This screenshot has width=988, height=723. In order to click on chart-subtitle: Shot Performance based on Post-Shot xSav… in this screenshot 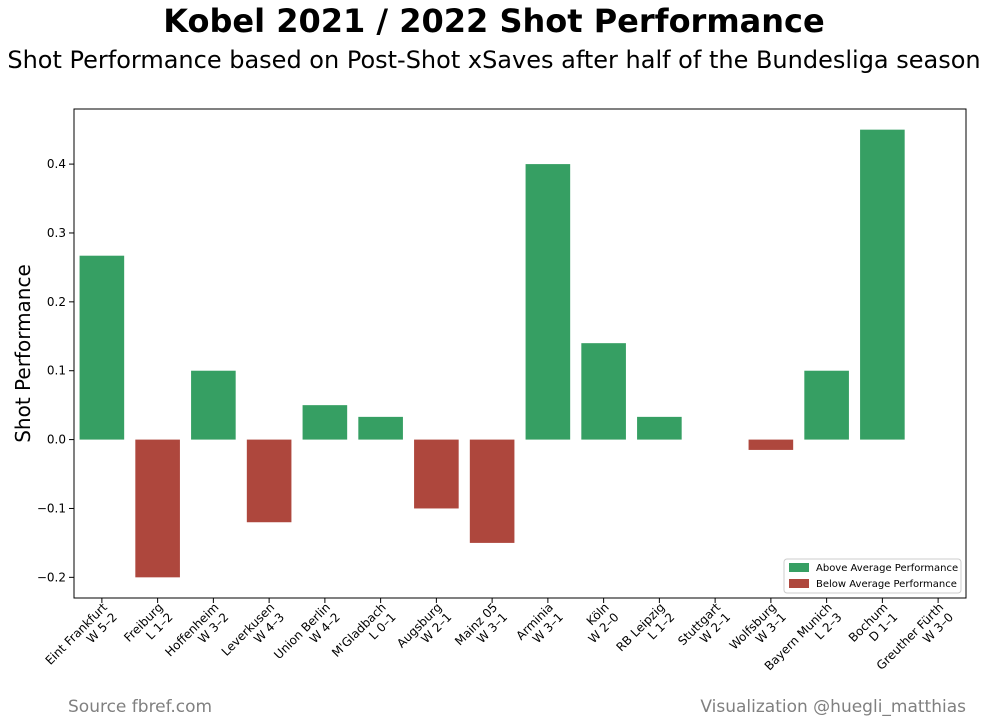, I will do `click(494, 60)`.